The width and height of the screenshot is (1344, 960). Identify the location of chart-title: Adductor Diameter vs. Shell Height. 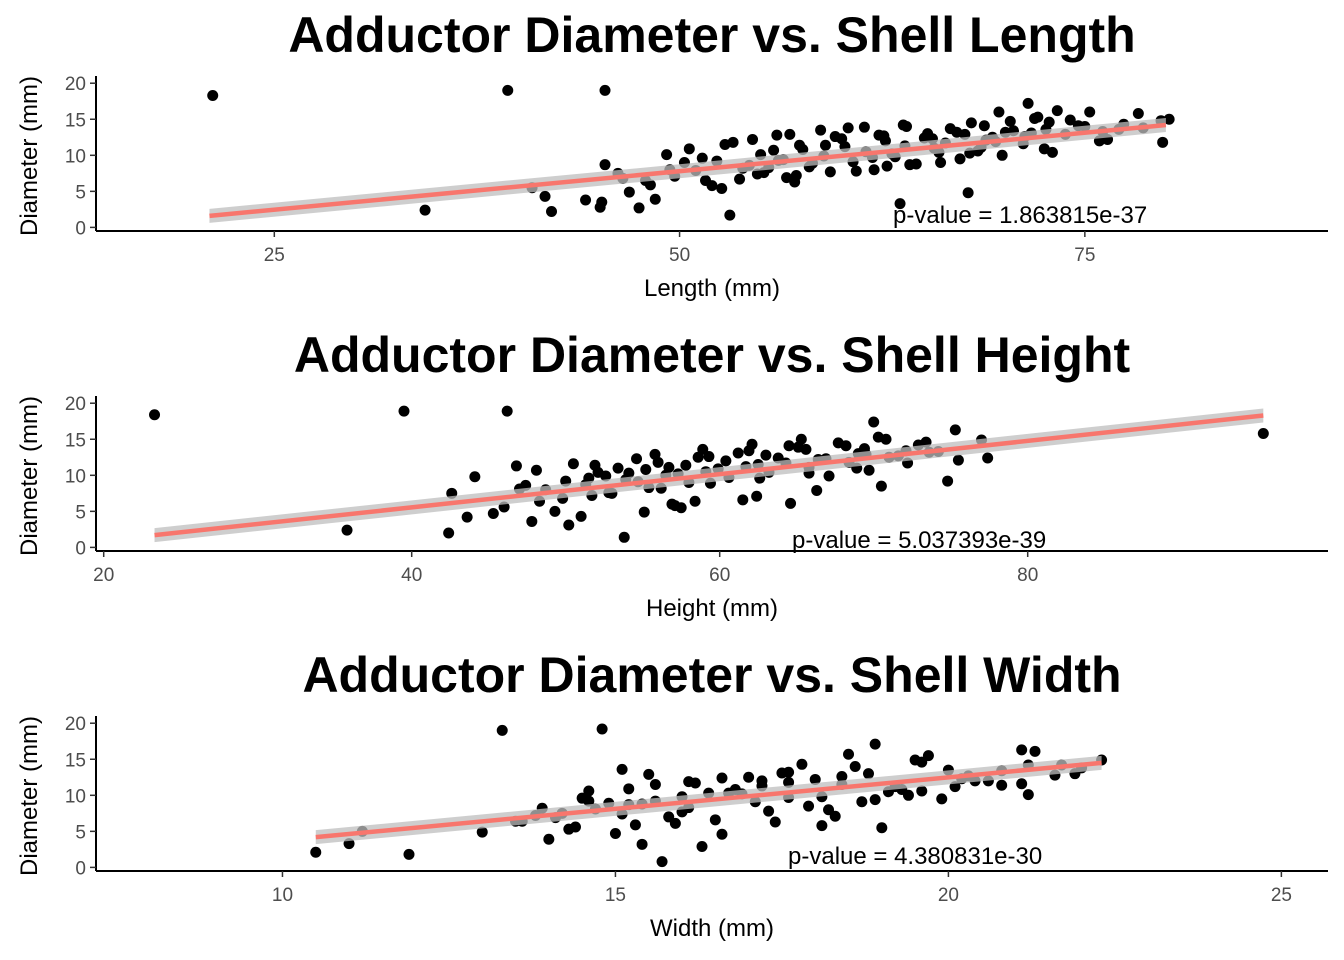
(712, 355).